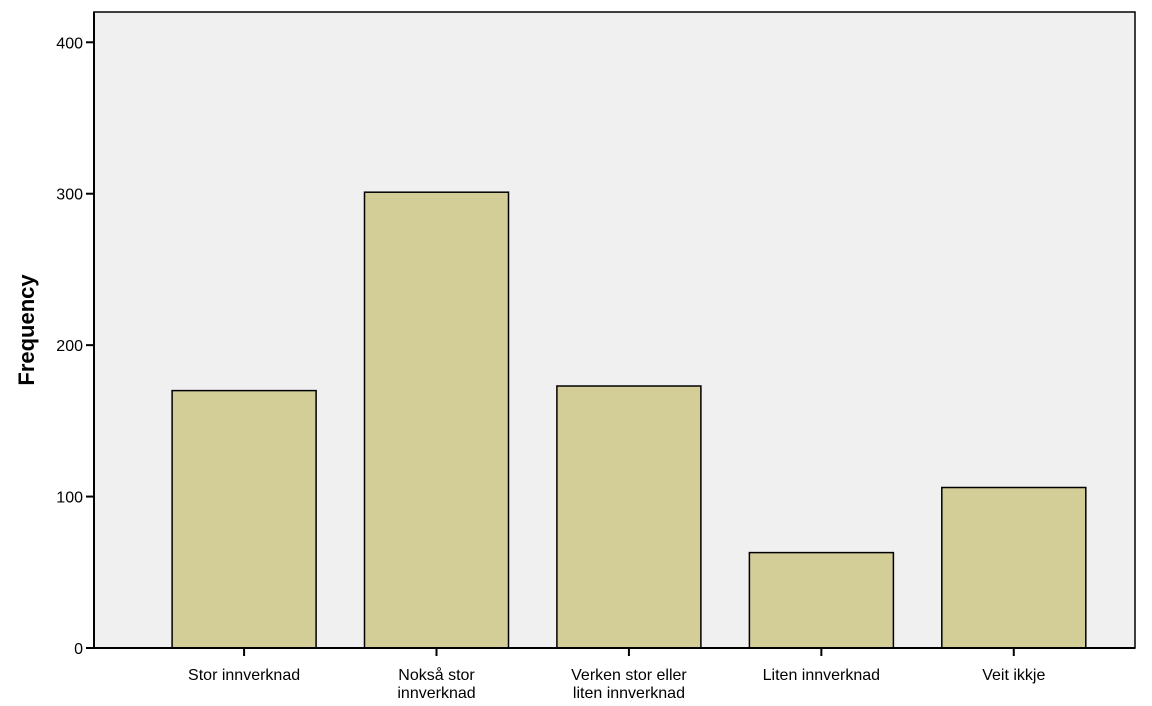  I want to click on x-tick-label: Veit ikkje, so click(1013, 675).